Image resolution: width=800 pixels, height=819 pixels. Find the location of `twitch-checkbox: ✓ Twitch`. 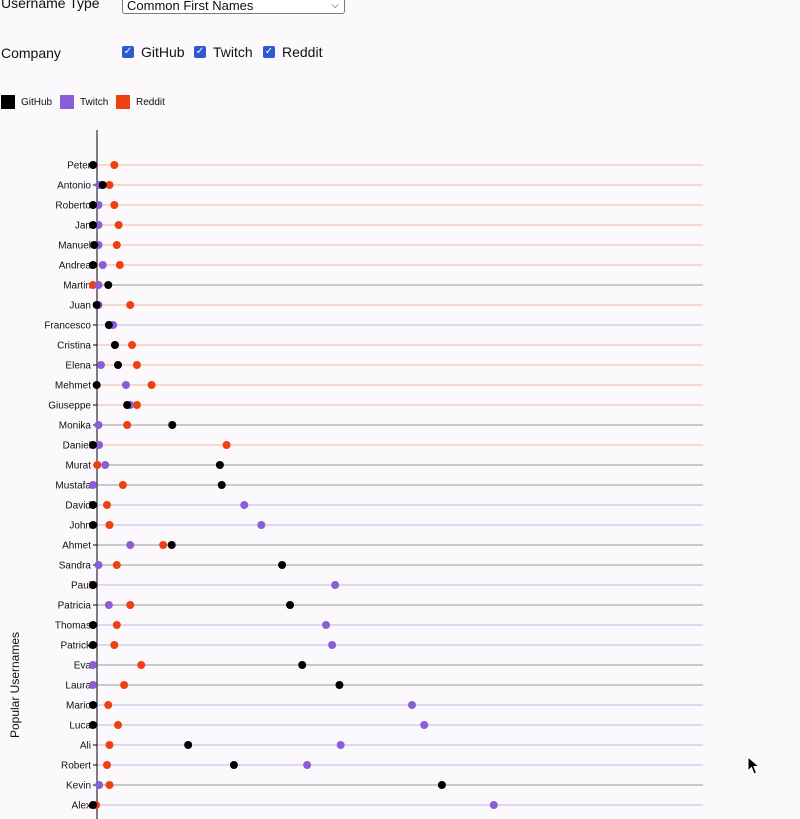

twitch-checkbox: ✓ Twitch is located at coordinates (223, 52).